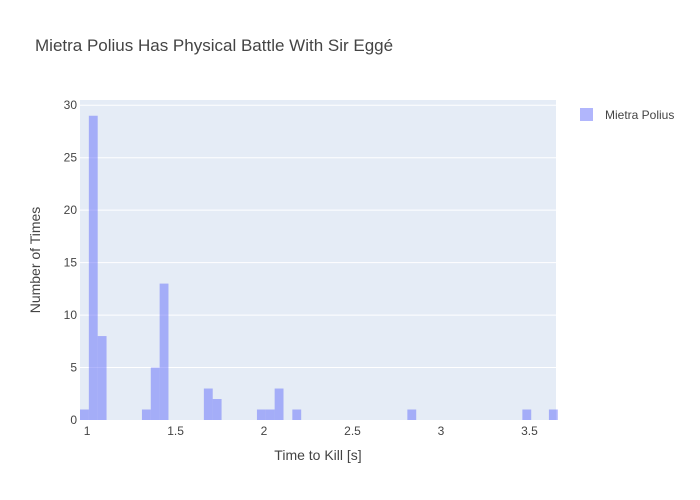 The image size is (700, 500). Describe the element at coordinates (71, 105) in the screenshot. I see `y-tick-label: 30` at that location.